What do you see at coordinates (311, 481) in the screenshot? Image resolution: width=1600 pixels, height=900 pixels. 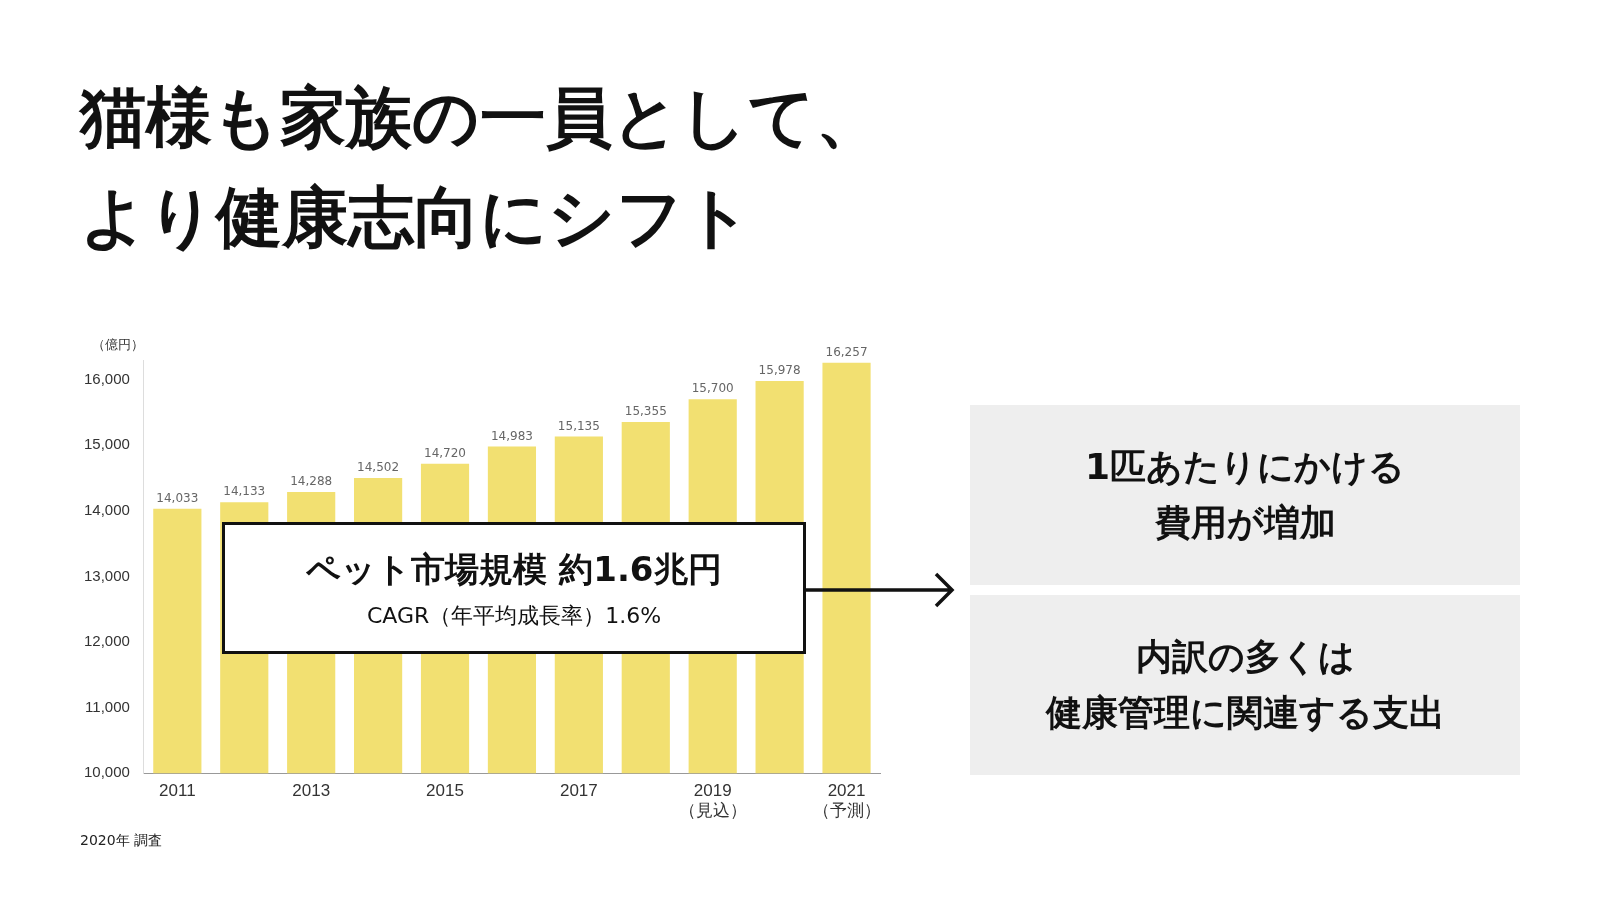 I see `data-label: 14,288` at bounding box center [311, 481].